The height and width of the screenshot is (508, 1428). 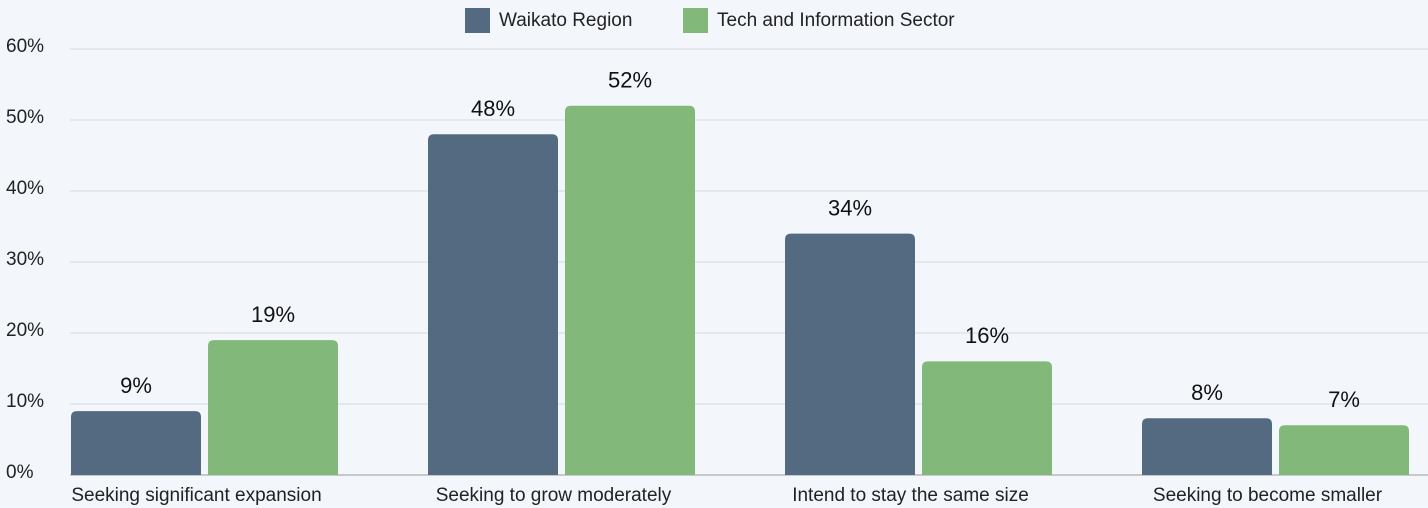 What do you see at coordinates (910, 495) in the screenshot?
I see `x-tick-label: Intend to stay the same size` at bounding box center [910, 495].